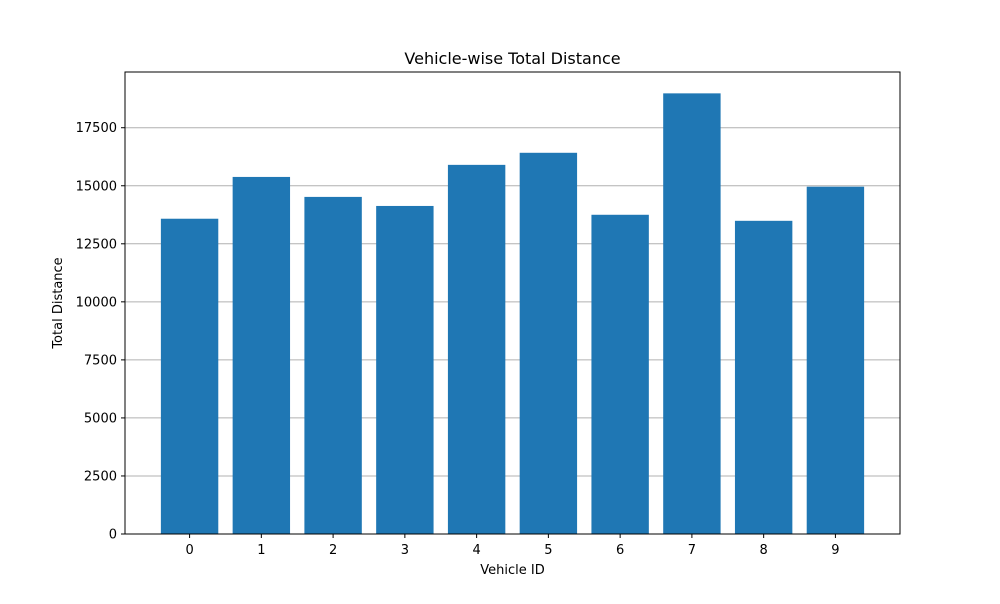 The width and height of the screenshot is (1000, 604). I want to click on x-tick-label: 3, so click(405, 550).